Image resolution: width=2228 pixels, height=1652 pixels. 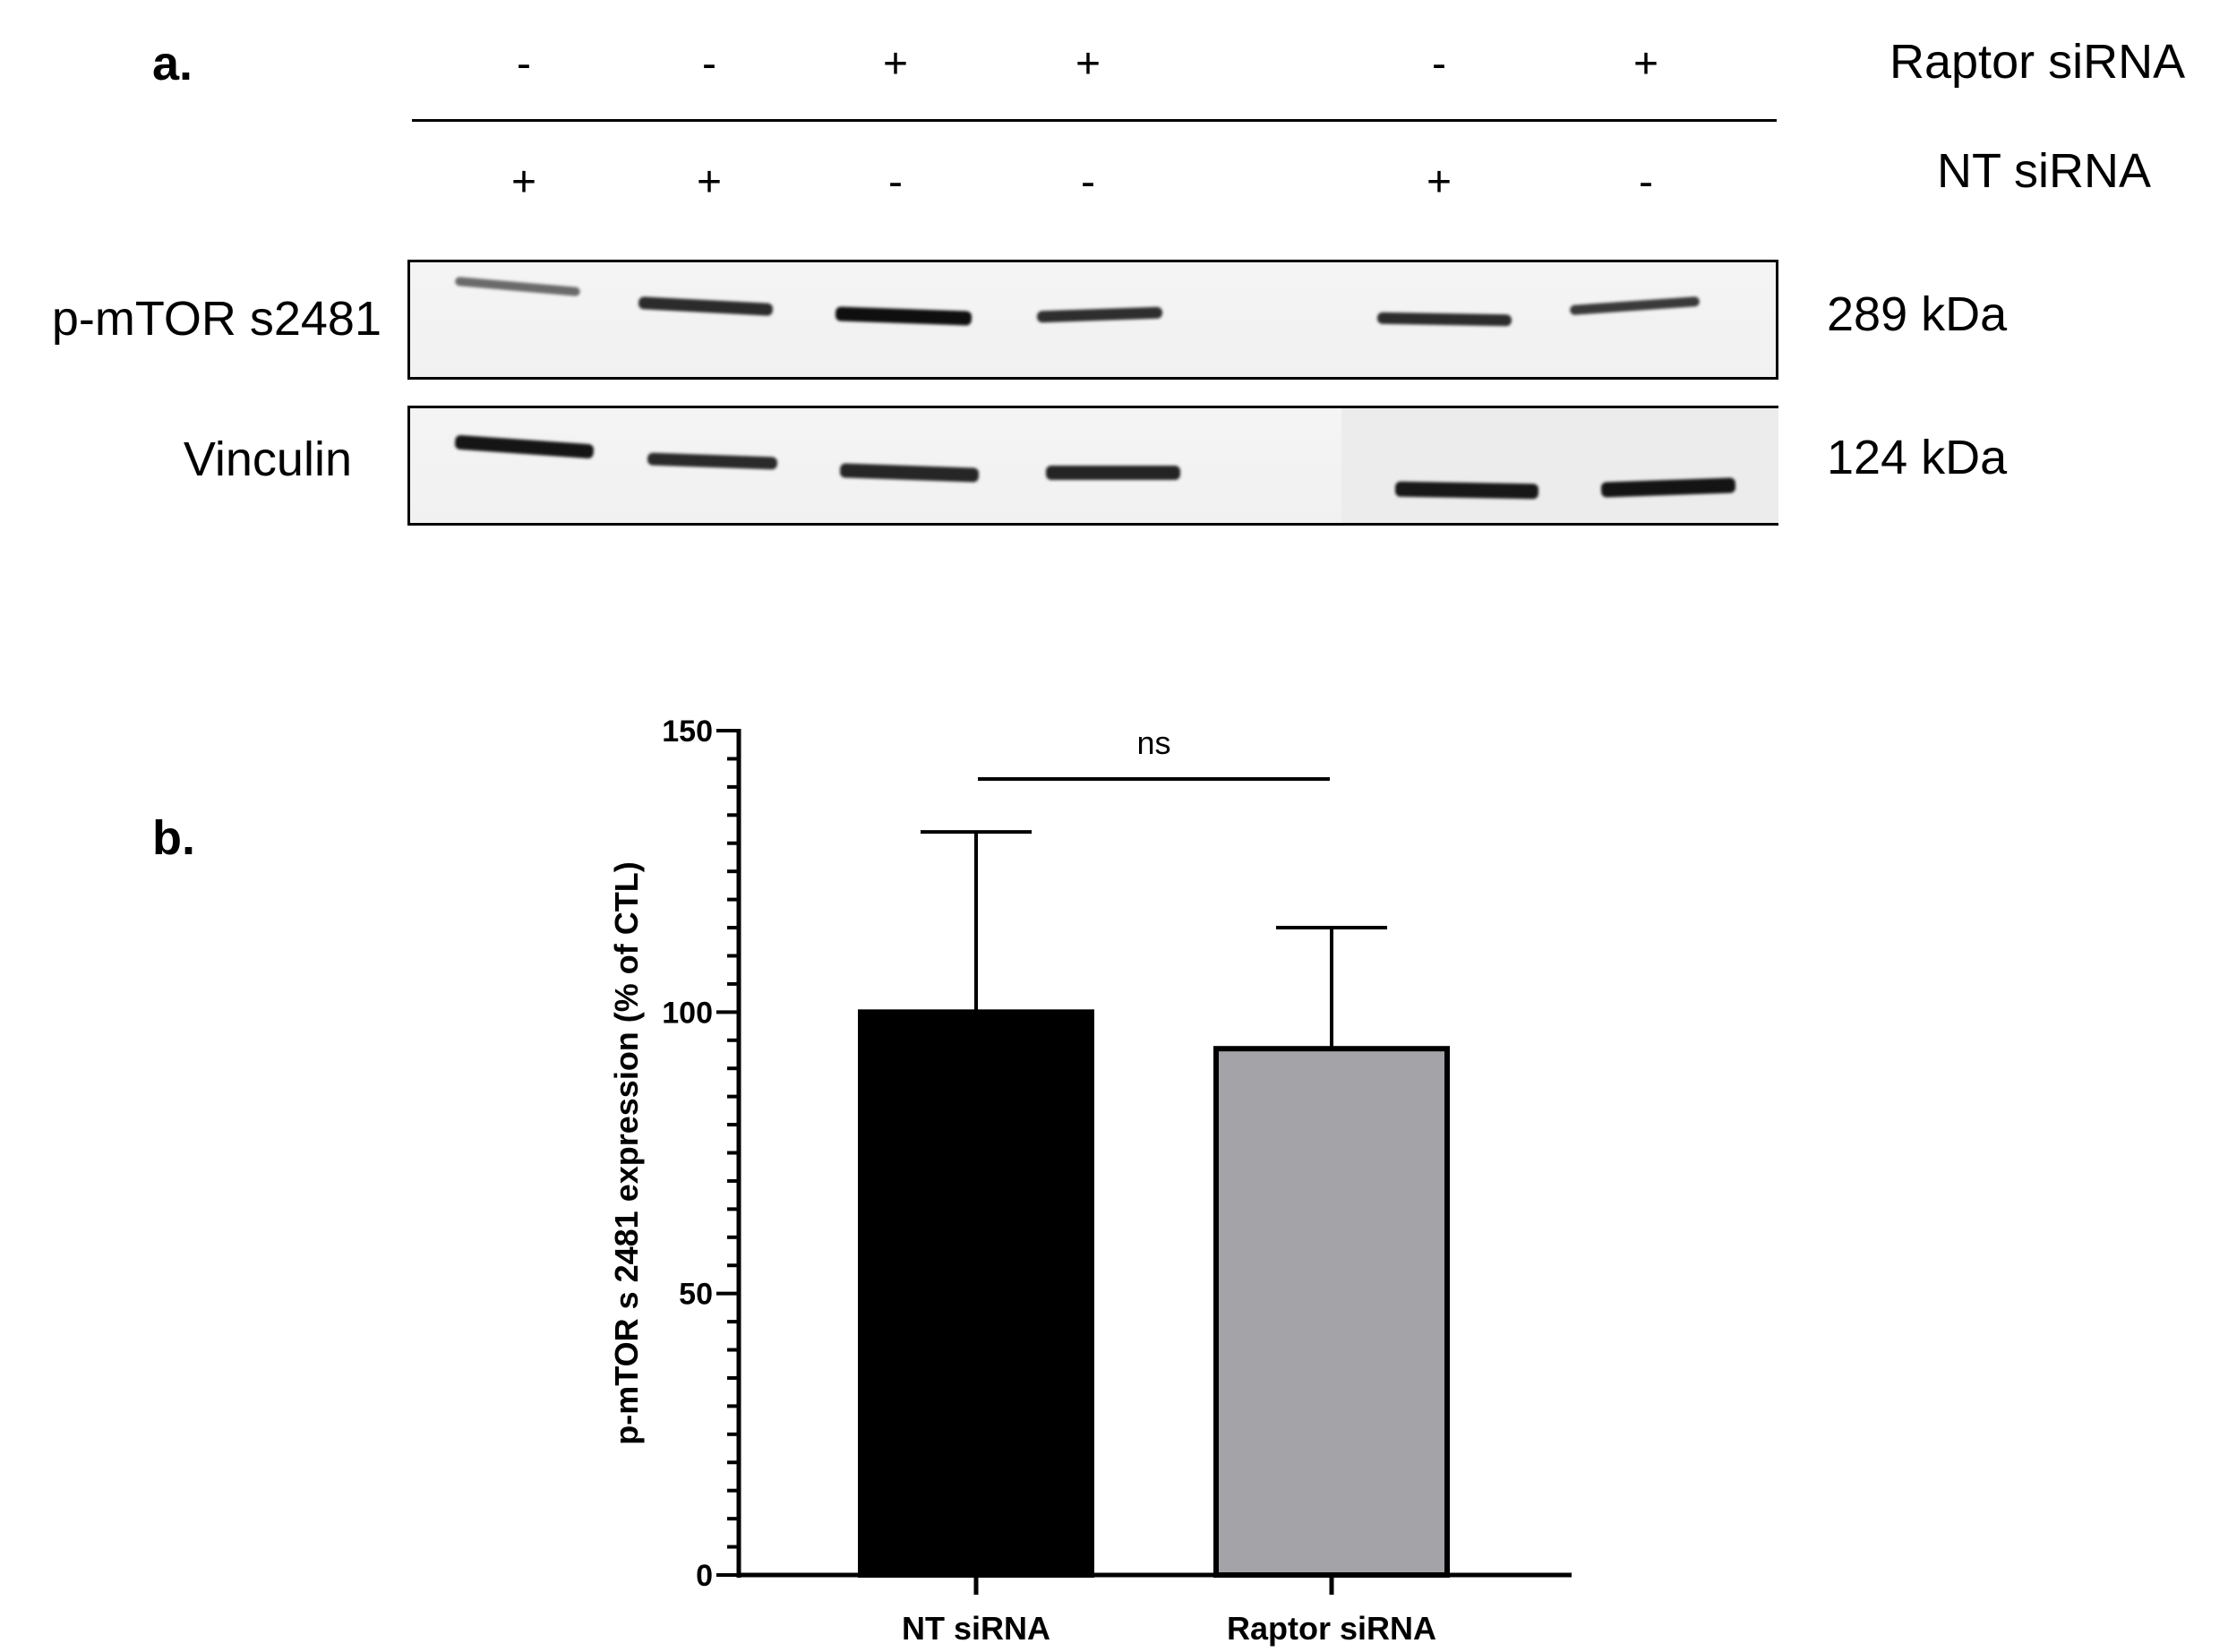 I want to click on y-tick-label: 150, so click(x=688, y=732).